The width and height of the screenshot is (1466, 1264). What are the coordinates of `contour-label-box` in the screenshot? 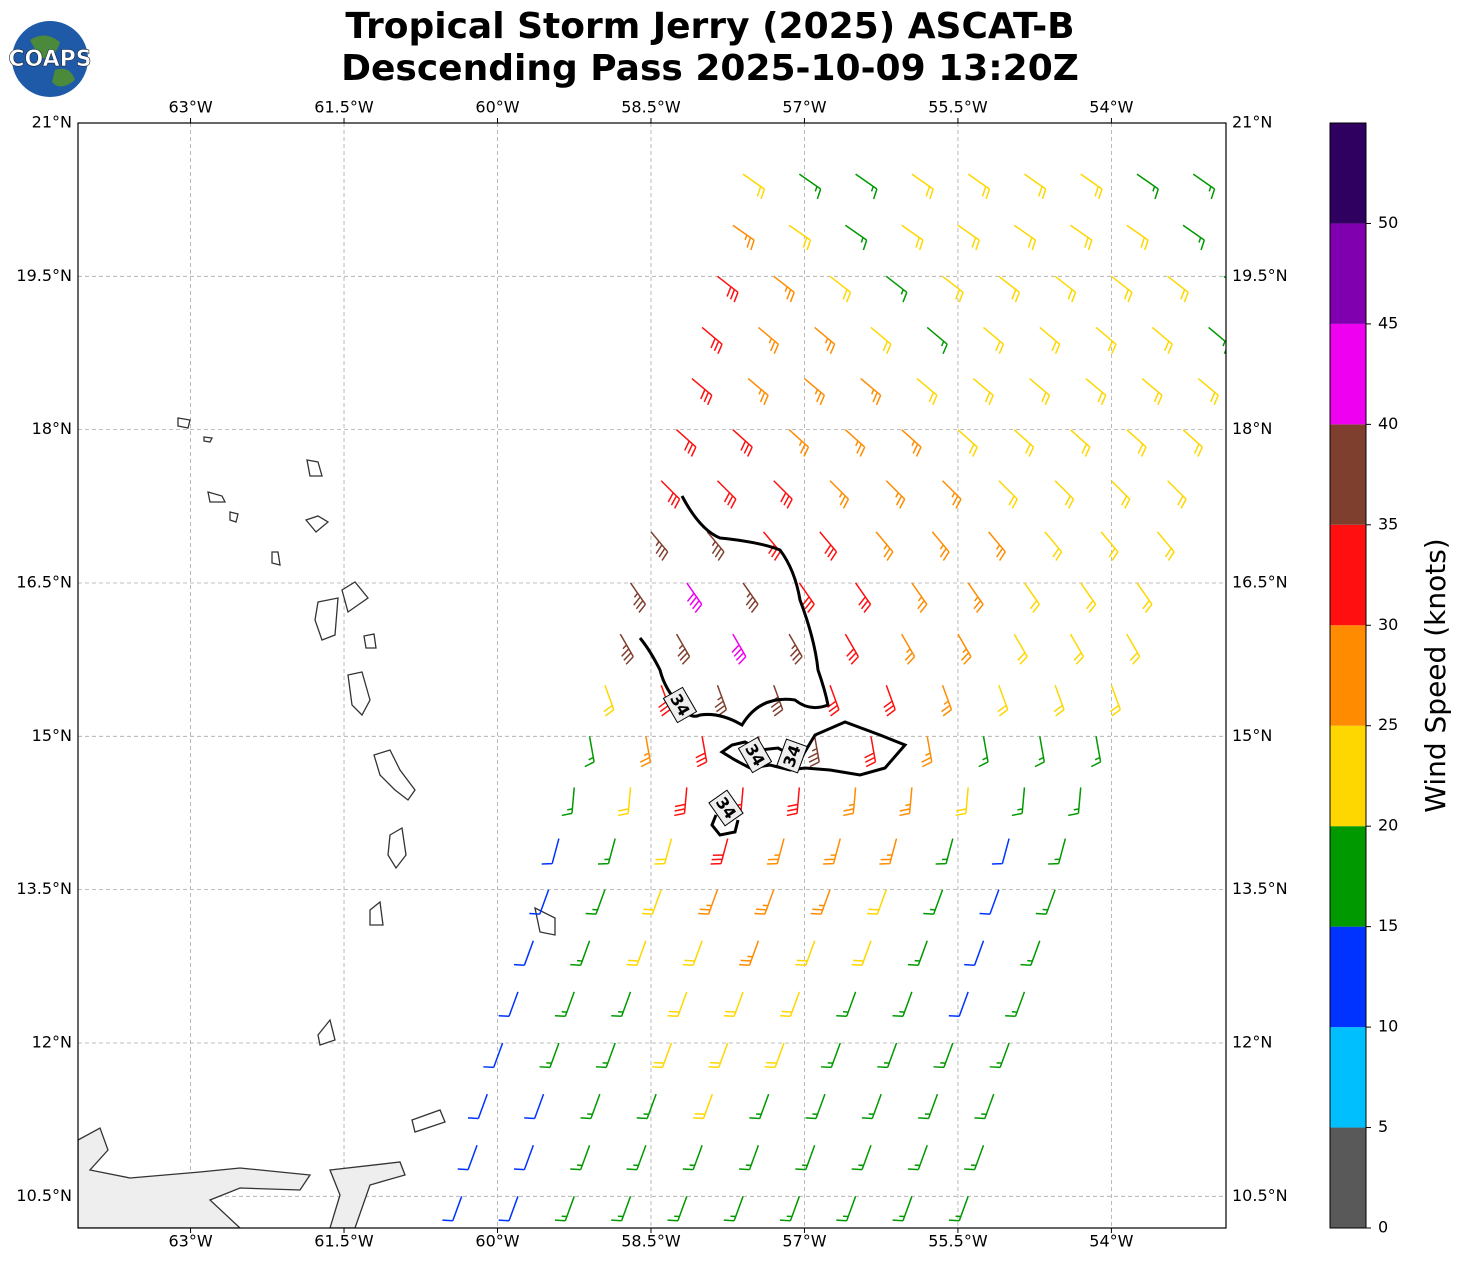 It's located at (792, 756).